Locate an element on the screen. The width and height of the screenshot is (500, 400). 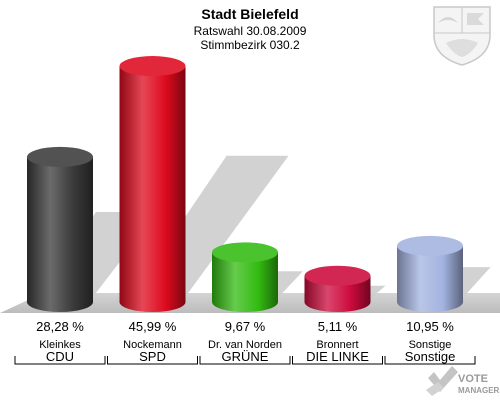
value-label: 9,67 % is located at coordinates (245, 326).